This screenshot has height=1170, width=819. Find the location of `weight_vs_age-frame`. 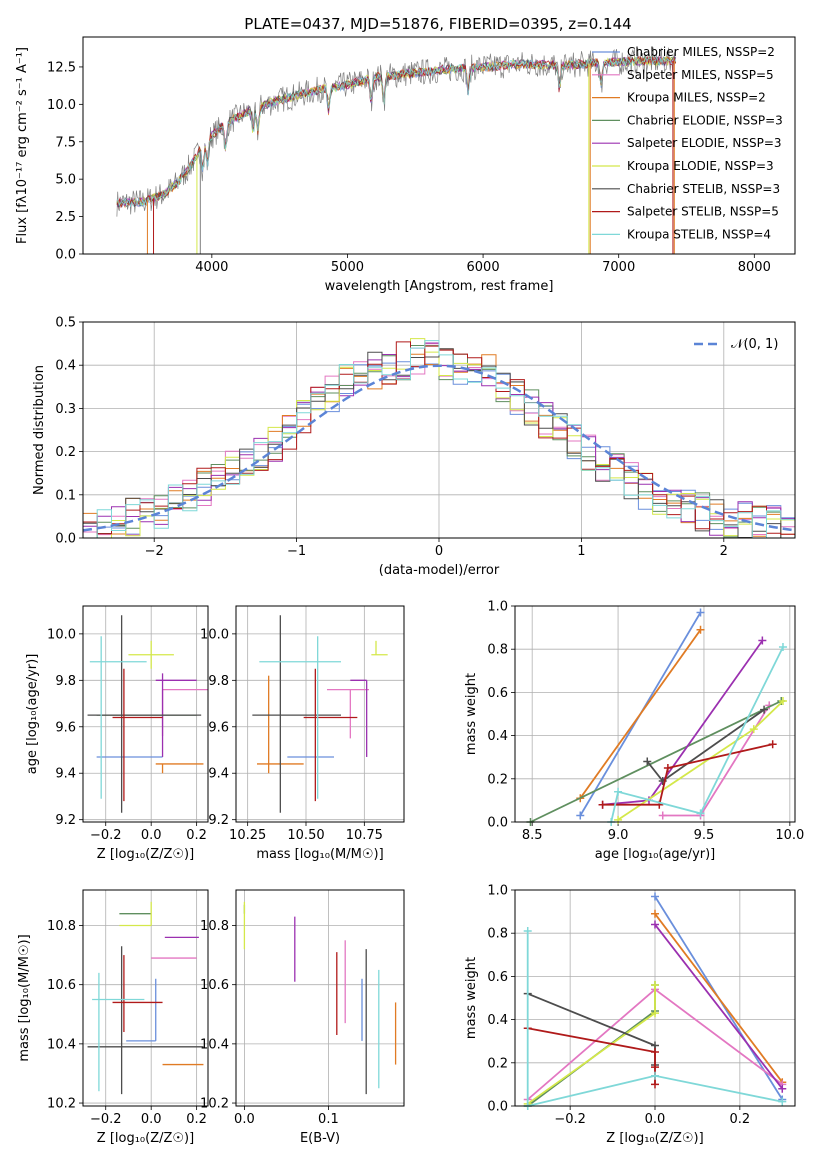

weight_vs_age-frame is located at coordinates (655, 714).